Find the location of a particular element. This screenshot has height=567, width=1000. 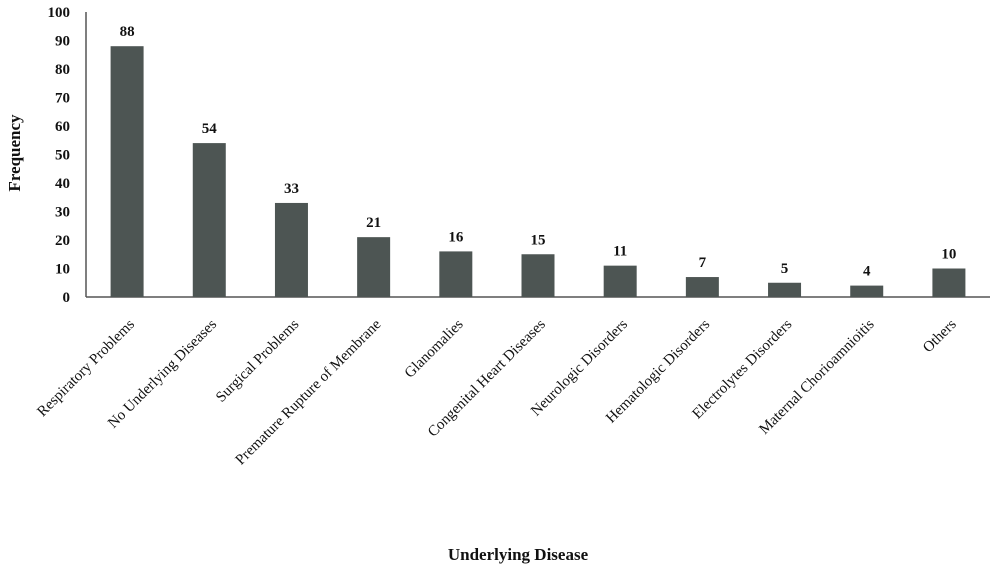

y-tick-label: 50 is located at coordinates (62, 156).